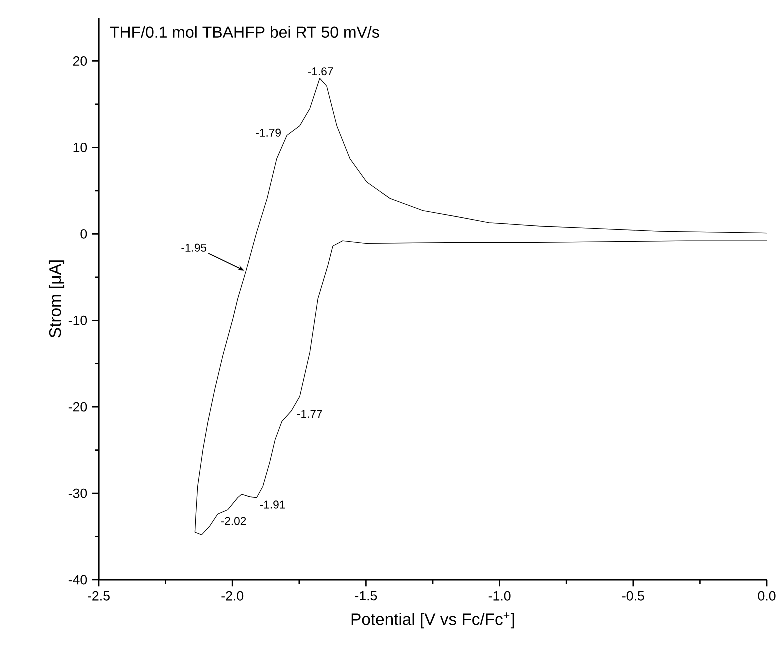 The image size is (784, 671). What do you see at coordinates (56, 299) in the screenshot?
I see `y-axis-title: Strom [μA]` at bounding box center [56, 299].